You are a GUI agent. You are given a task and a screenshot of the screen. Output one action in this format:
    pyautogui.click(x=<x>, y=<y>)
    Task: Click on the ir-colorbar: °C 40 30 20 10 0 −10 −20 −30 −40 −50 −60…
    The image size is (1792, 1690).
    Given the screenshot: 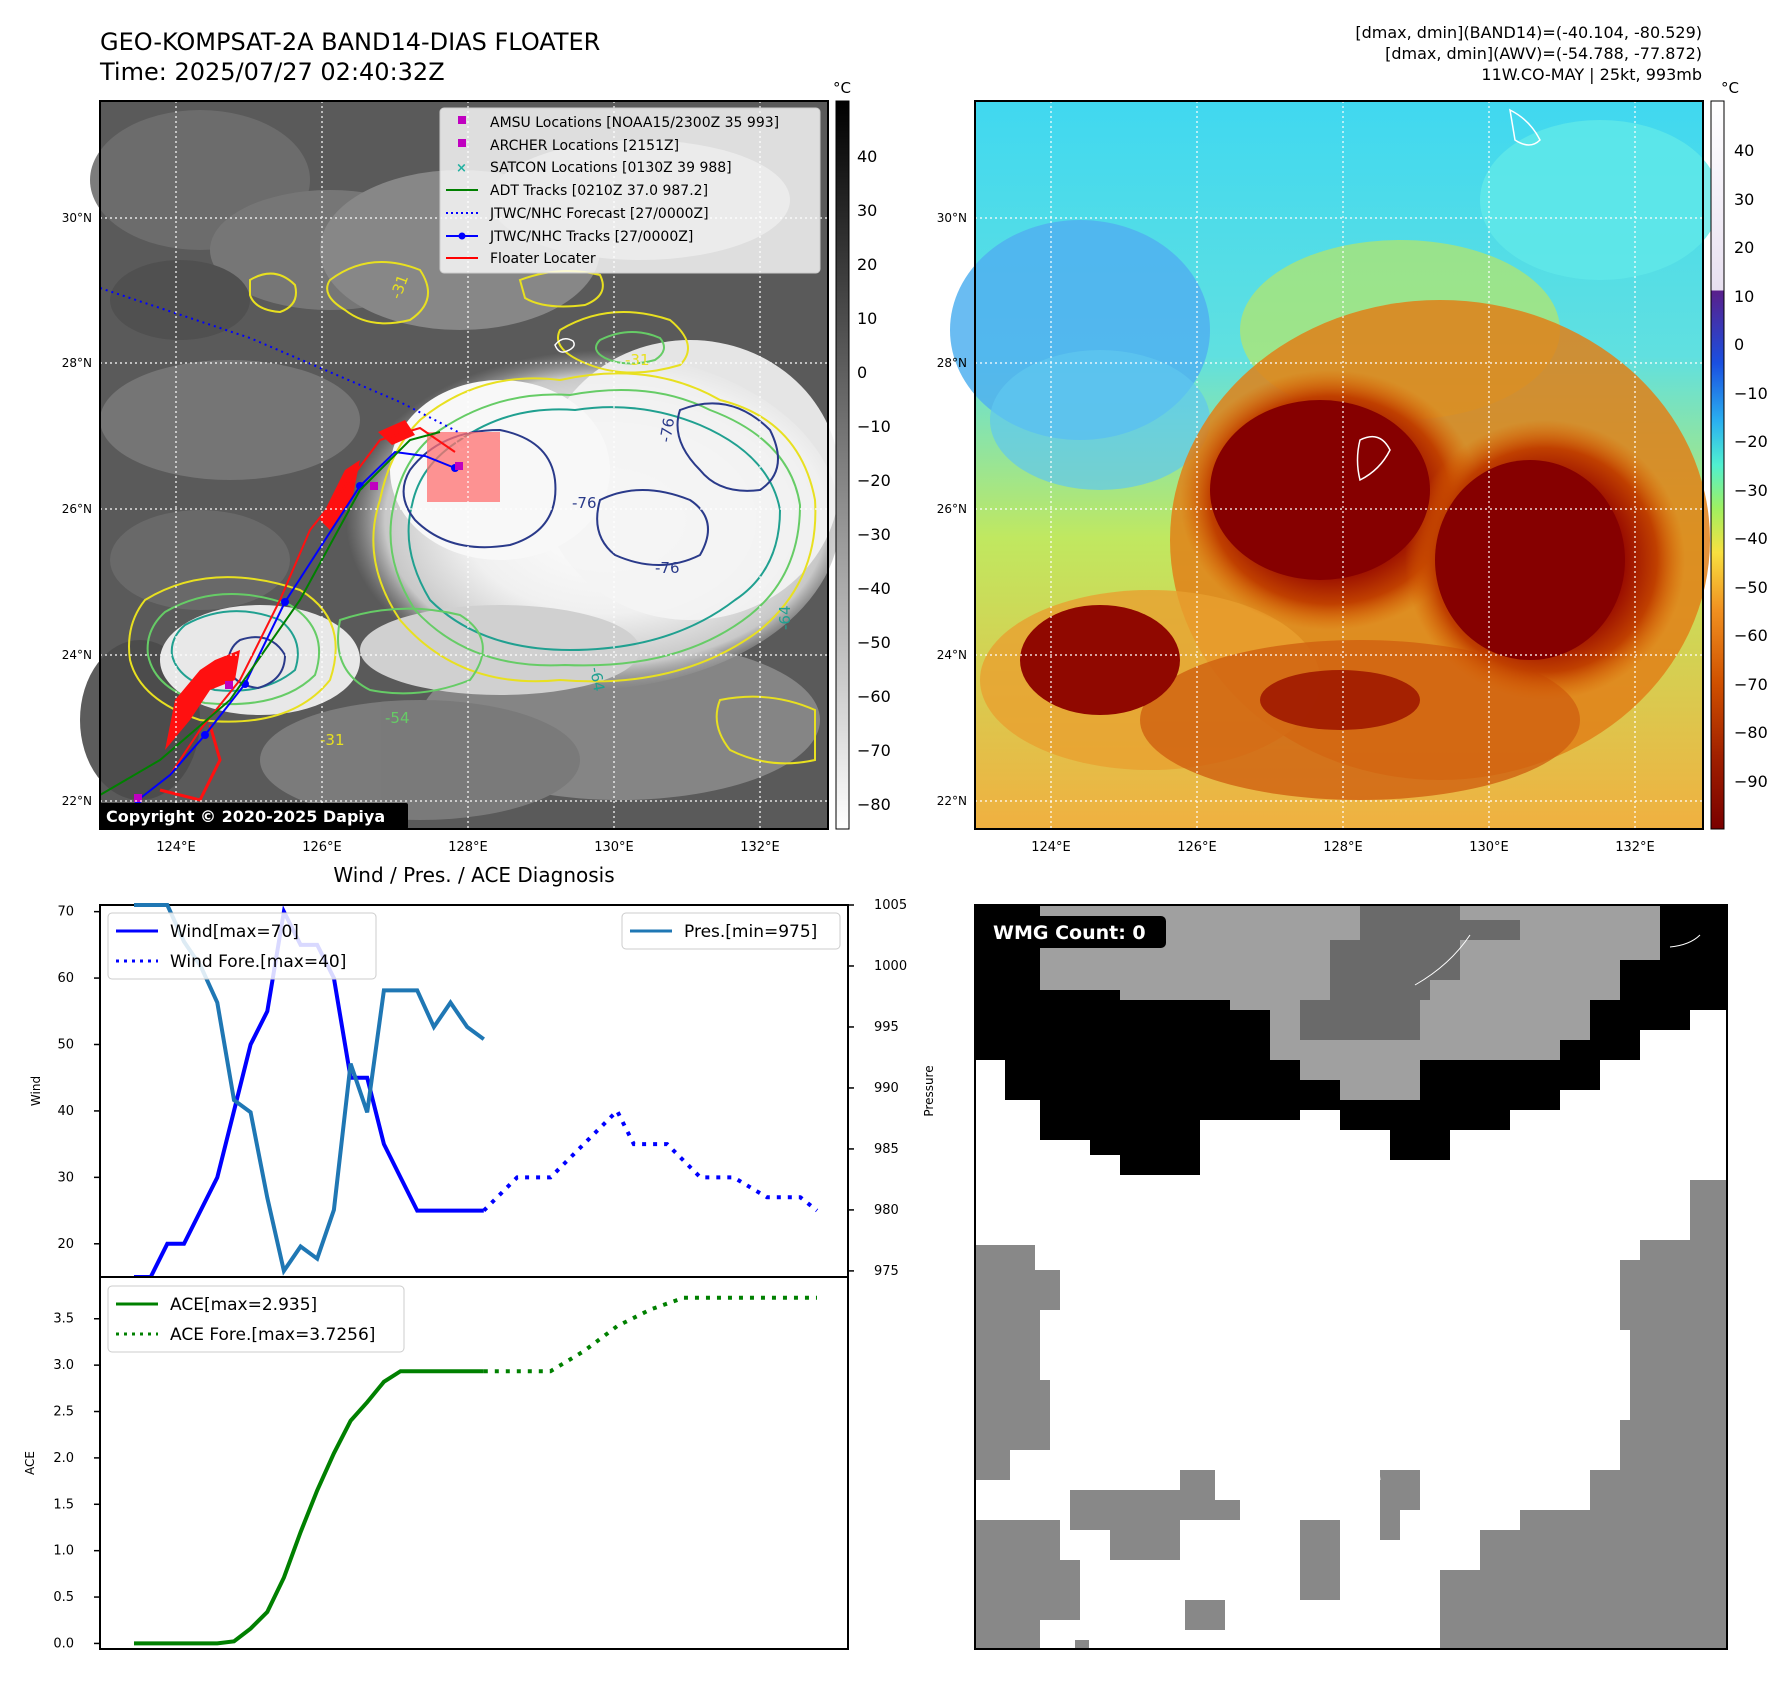 What is the action you would take?
    pyautogui.click(x=862, y=454)
    